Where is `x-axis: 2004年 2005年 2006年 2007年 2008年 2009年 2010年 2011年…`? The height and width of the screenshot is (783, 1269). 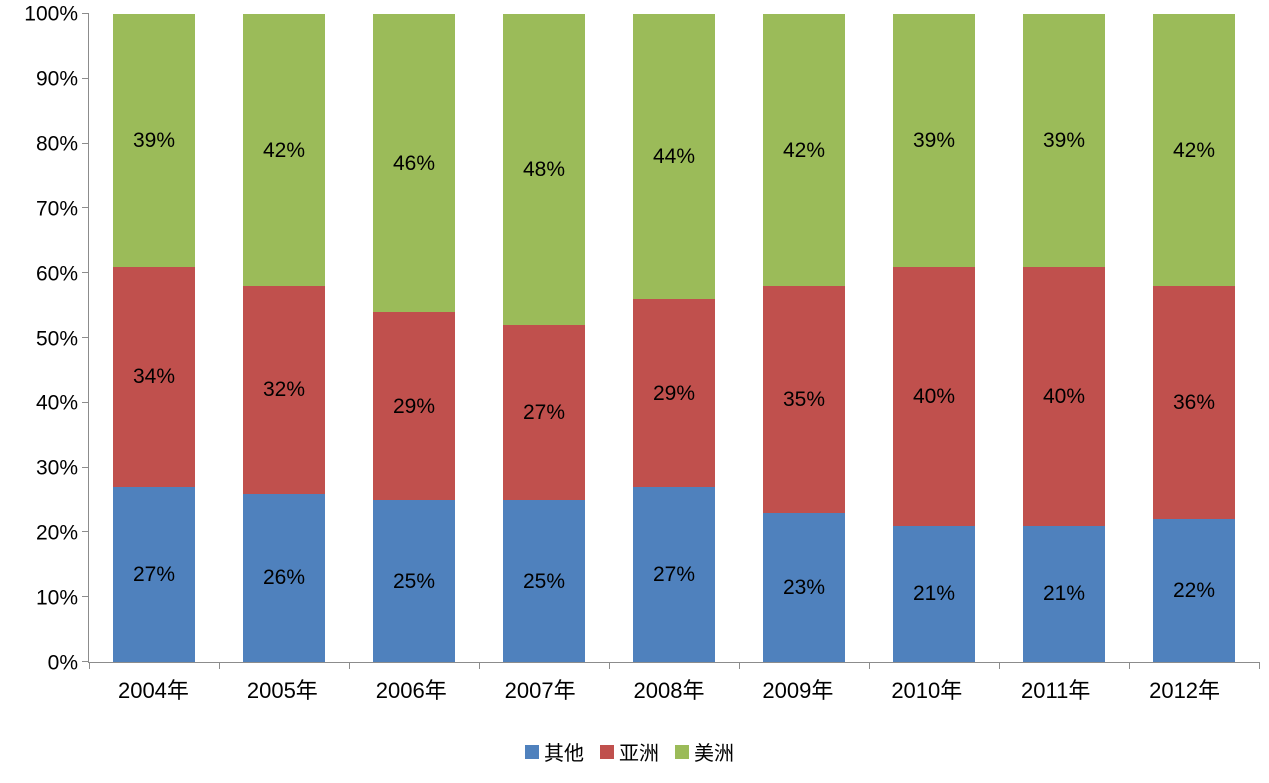 x-axis: 2004年 2005年 2006年 2007年 2008年 2009年 2010年 2011年… is located at coordinates (669, 689).